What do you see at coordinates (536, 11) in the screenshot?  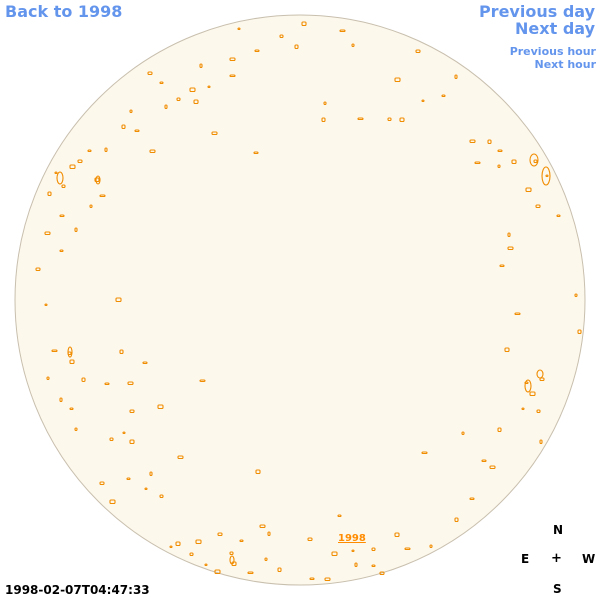 I see `previous-day-link: Previous day` at bounding box center [536, 11].